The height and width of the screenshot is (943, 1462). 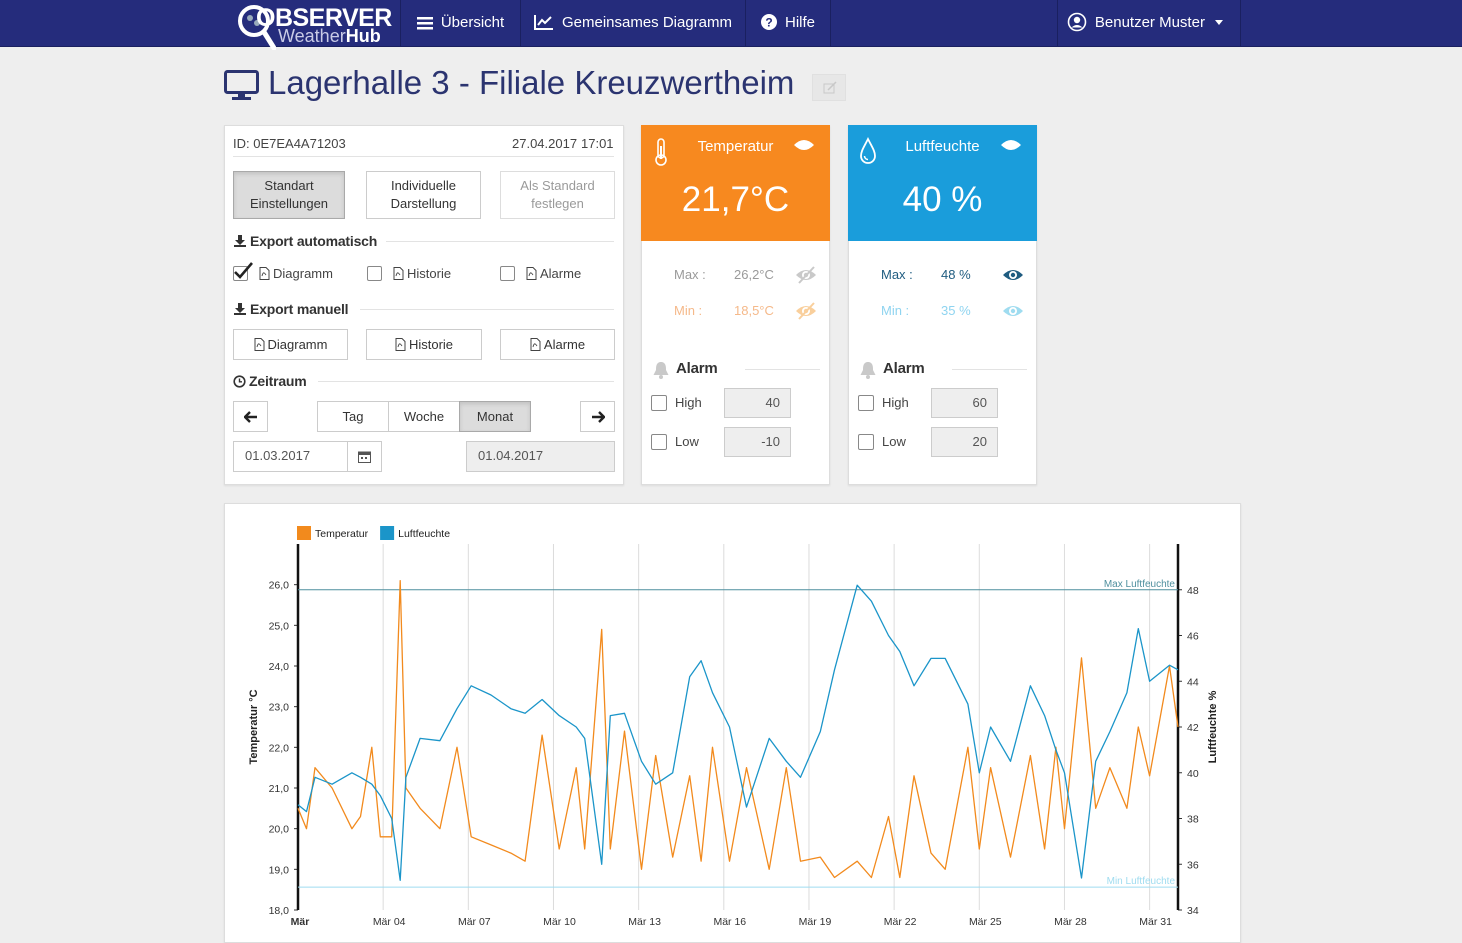 I want to click on arrow-left-icon, so click(x=250, y=416).